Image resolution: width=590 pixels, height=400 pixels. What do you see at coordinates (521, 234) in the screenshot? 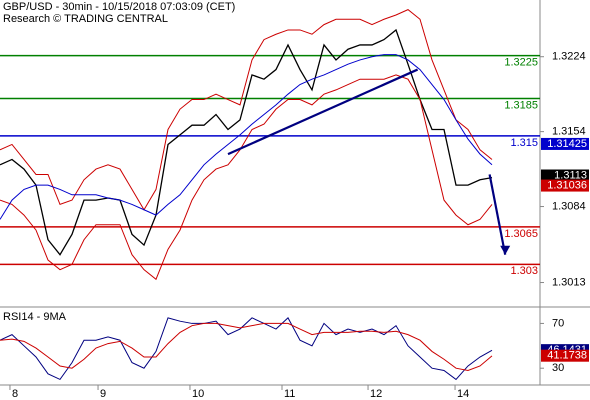
I see `level-label: 1.3065` at bounding box center [521, 234].